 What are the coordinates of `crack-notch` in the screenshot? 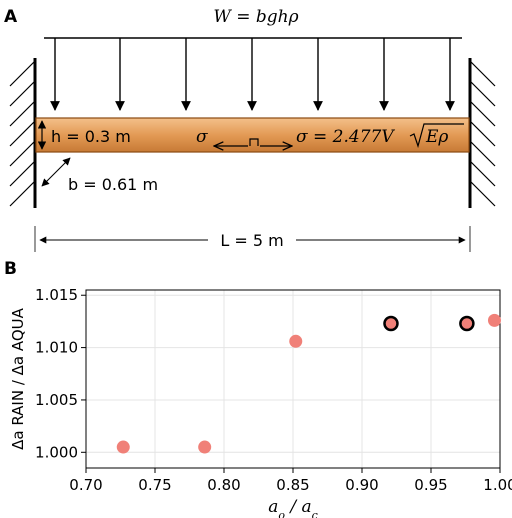 It's located at (254, 142).